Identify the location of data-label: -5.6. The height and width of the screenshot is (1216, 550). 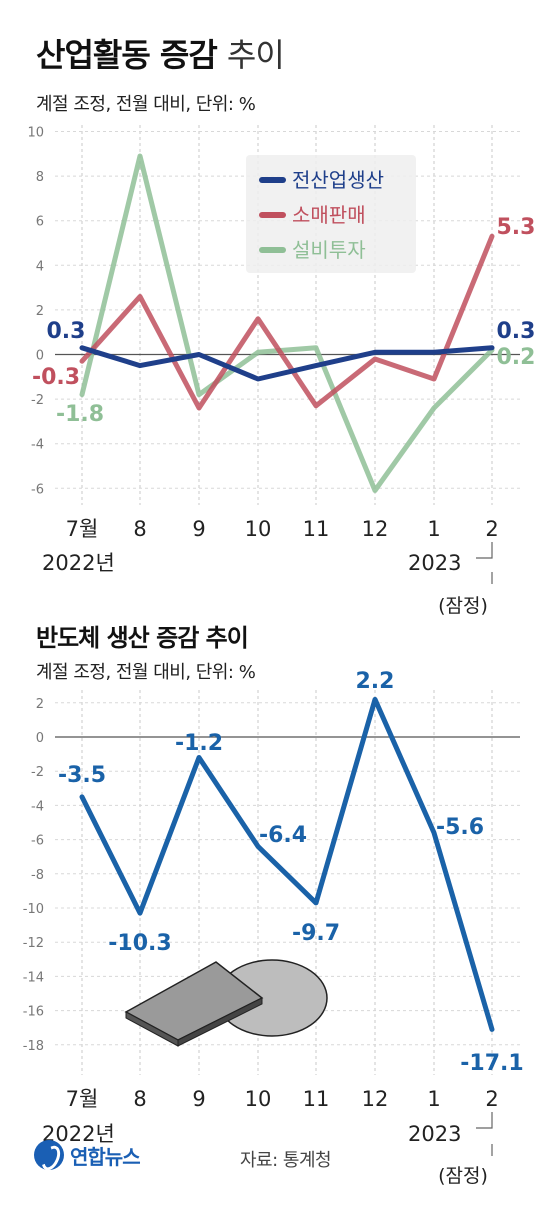
(460, 827).